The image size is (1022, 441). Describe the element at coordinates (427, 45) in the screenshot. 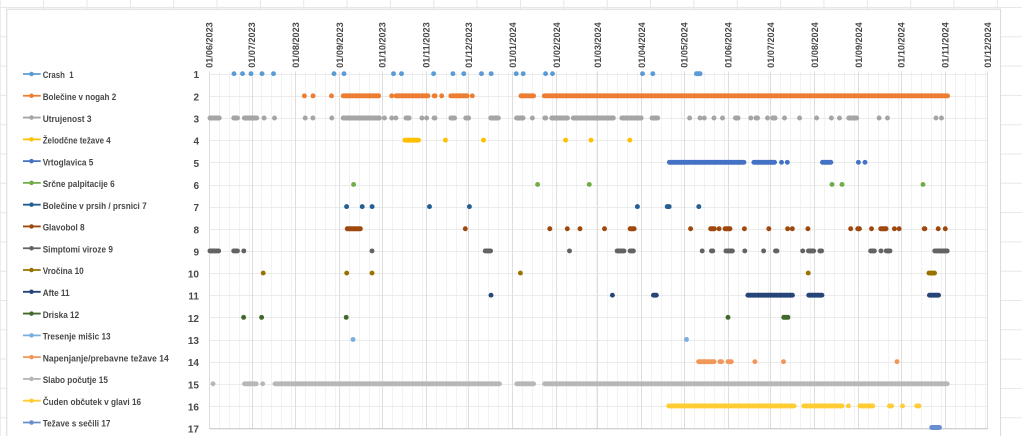

I see `svg-text: 01/11/2023` at that location.